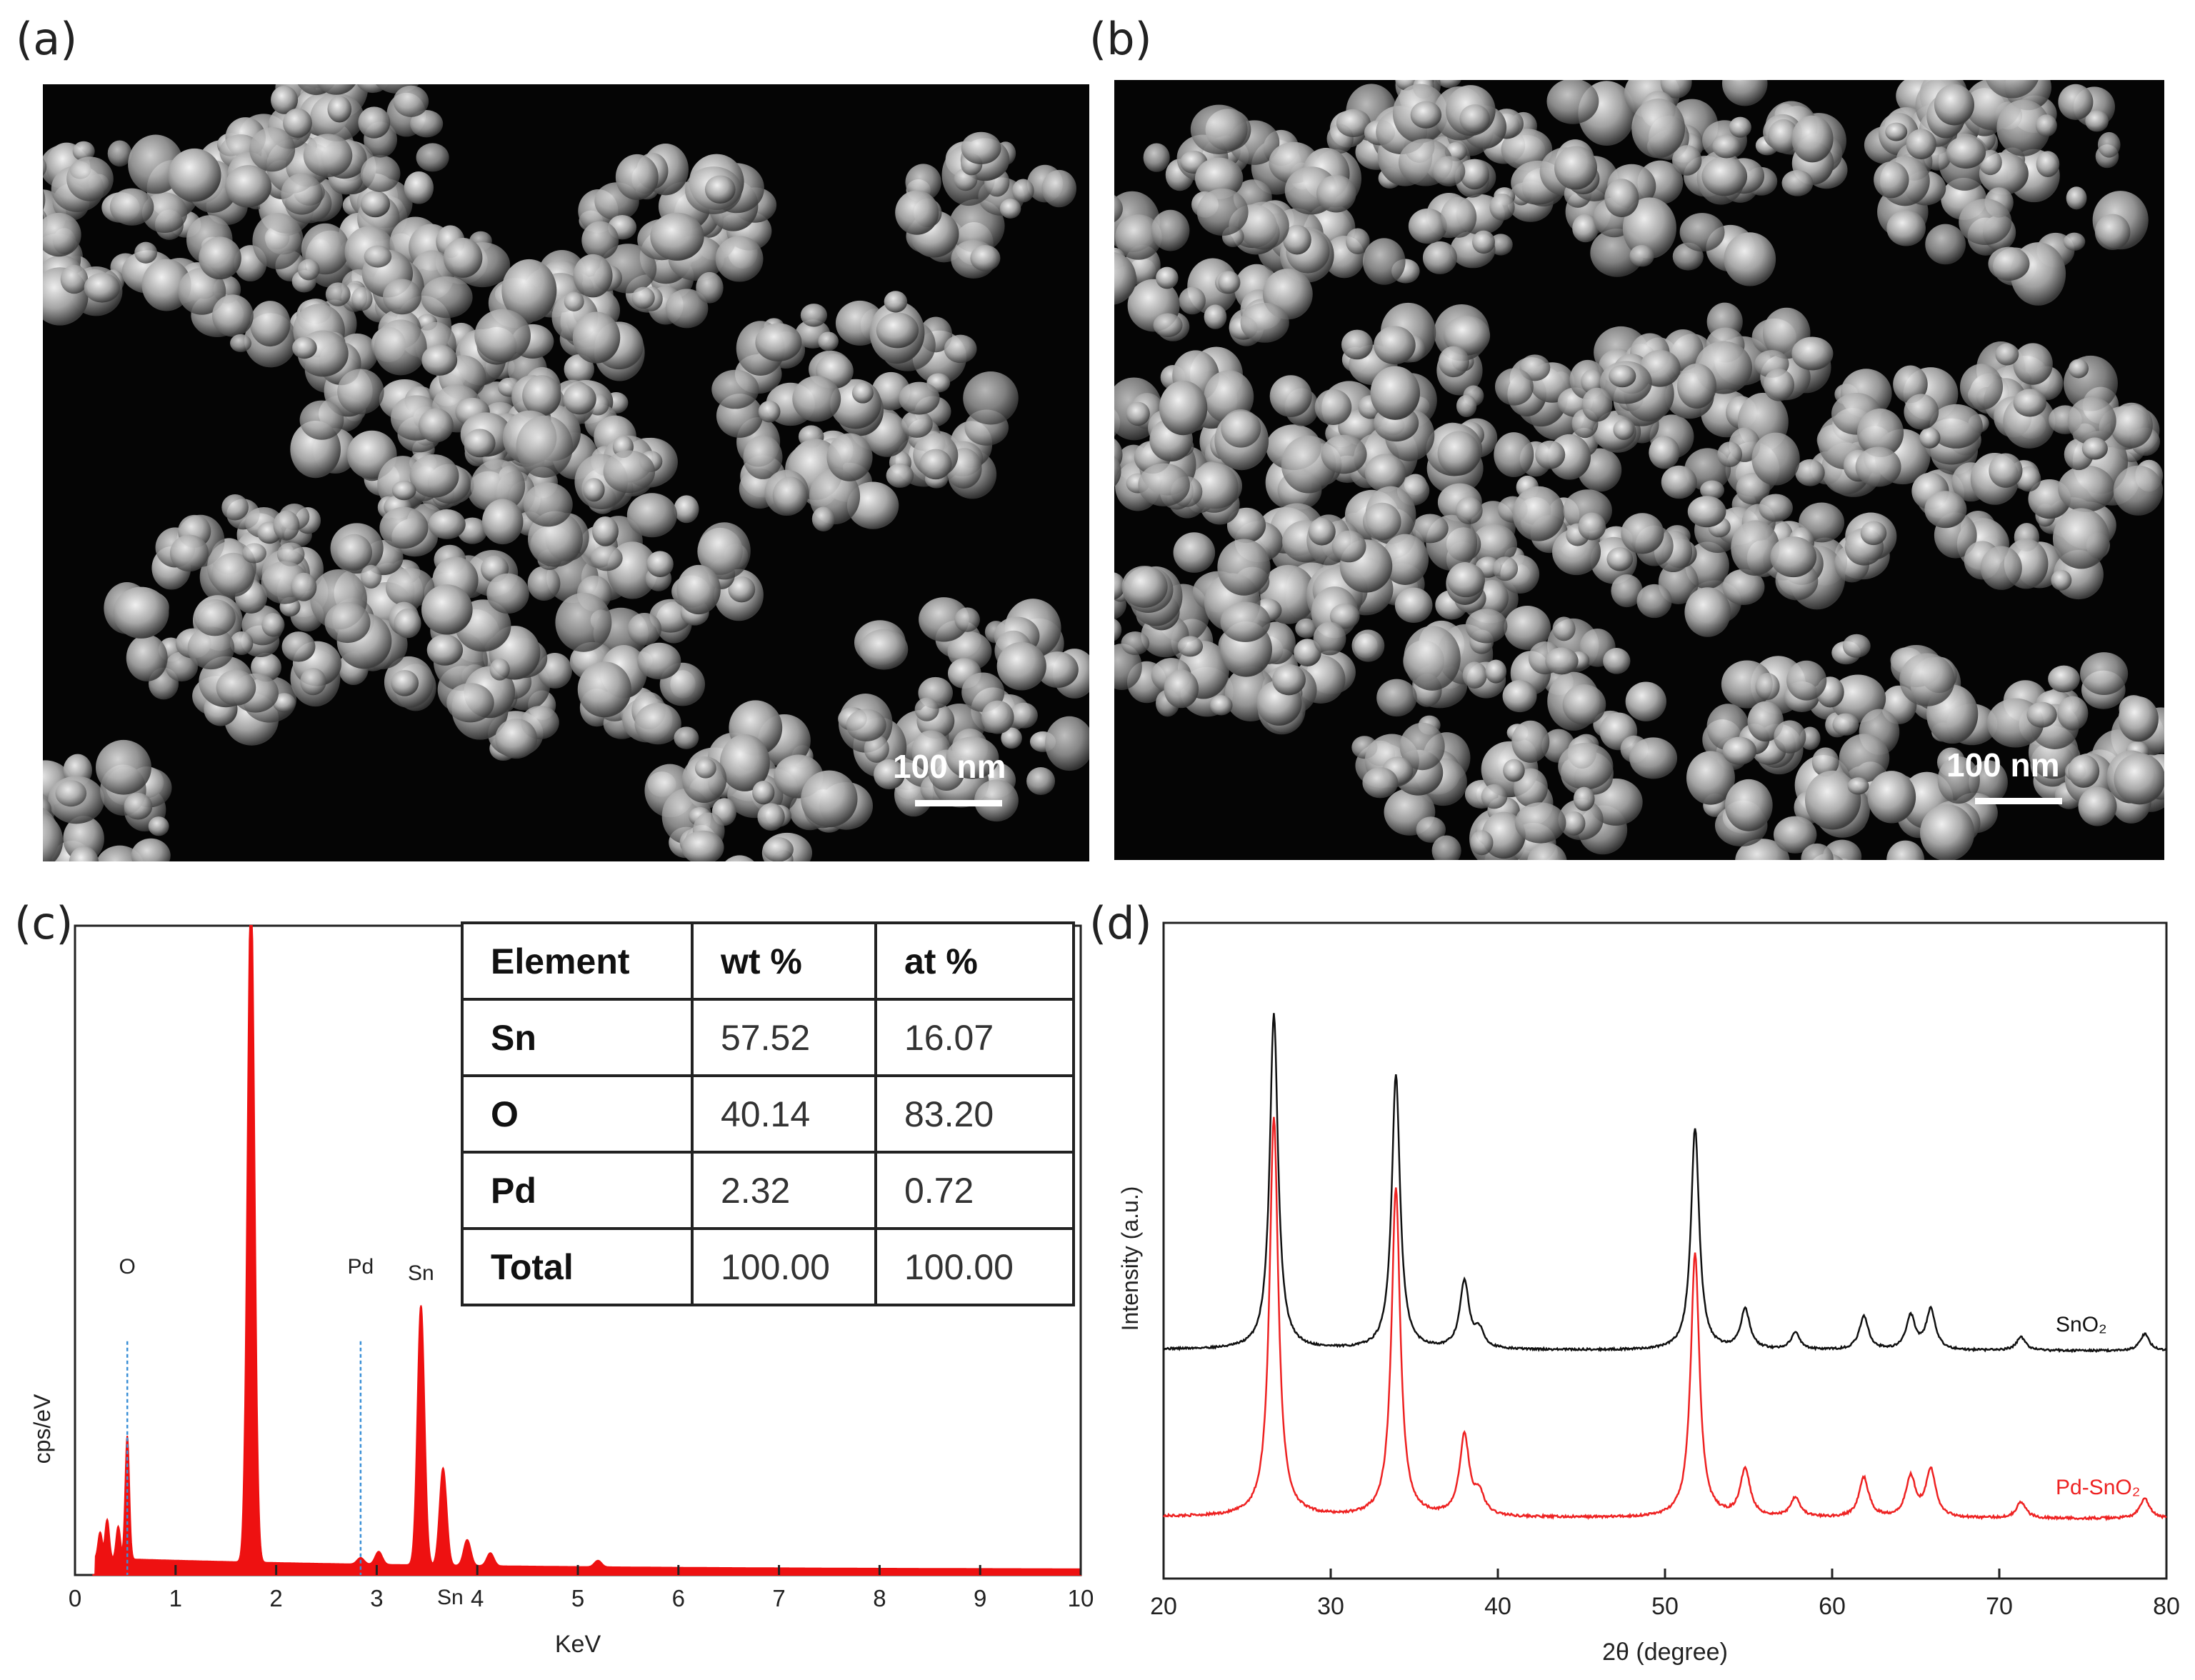  I want to click on y-axis-label: Intensity (a.u.), so click(1130, 1258).